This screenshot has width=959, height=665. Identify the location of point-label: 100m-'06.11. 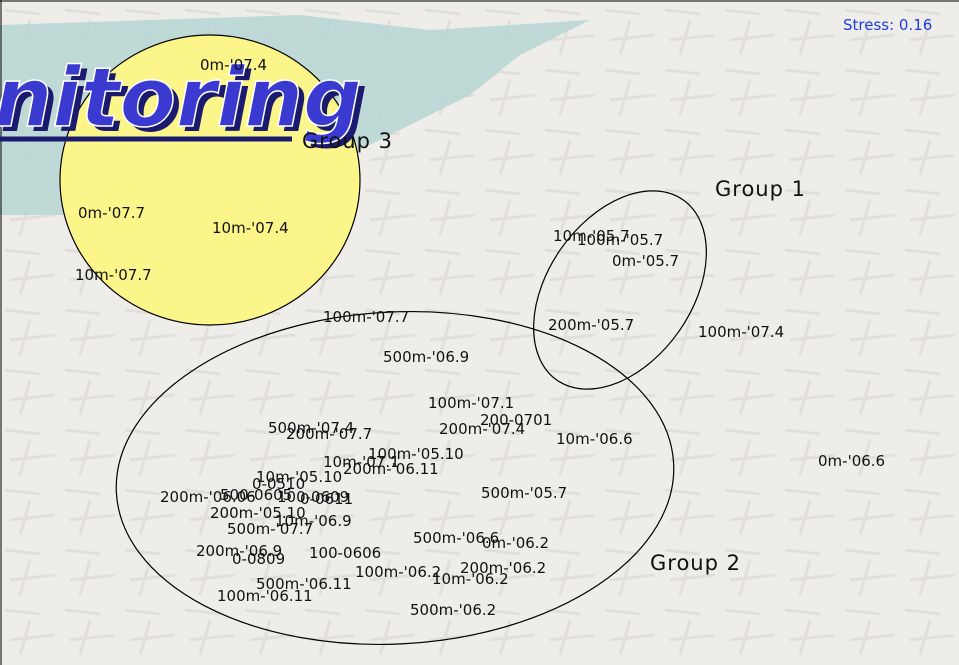
(265, 596).